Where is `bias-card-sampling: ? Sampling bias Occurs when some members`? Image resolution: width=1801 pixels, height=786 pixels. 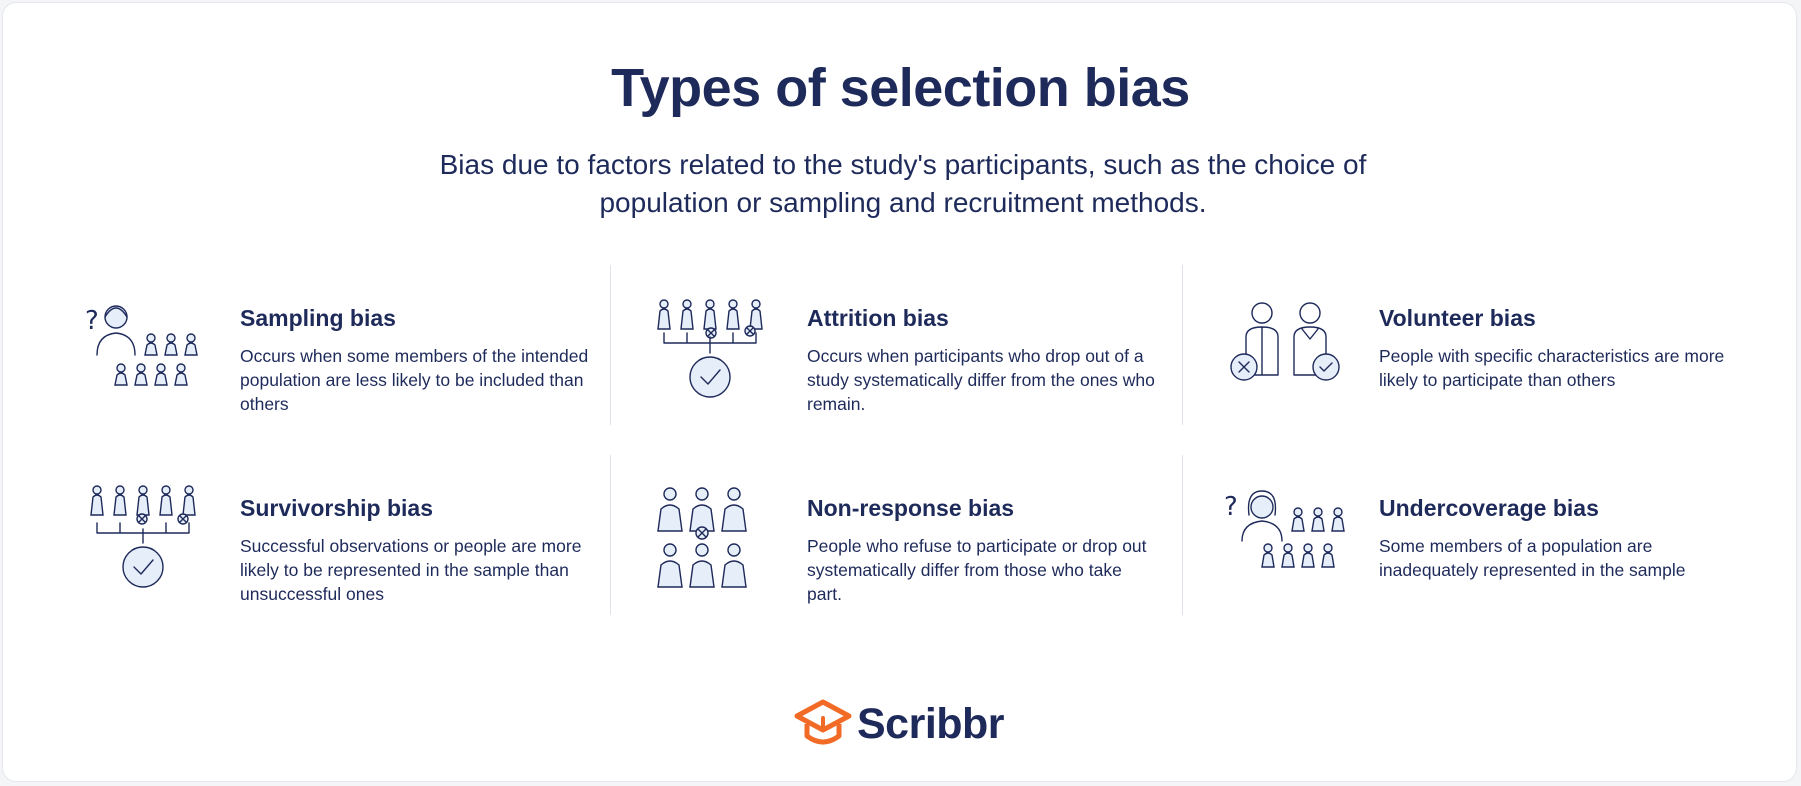
bias-card-sampling: ? Sampling bias Occurs when some members is located at coordinates (343, 345).